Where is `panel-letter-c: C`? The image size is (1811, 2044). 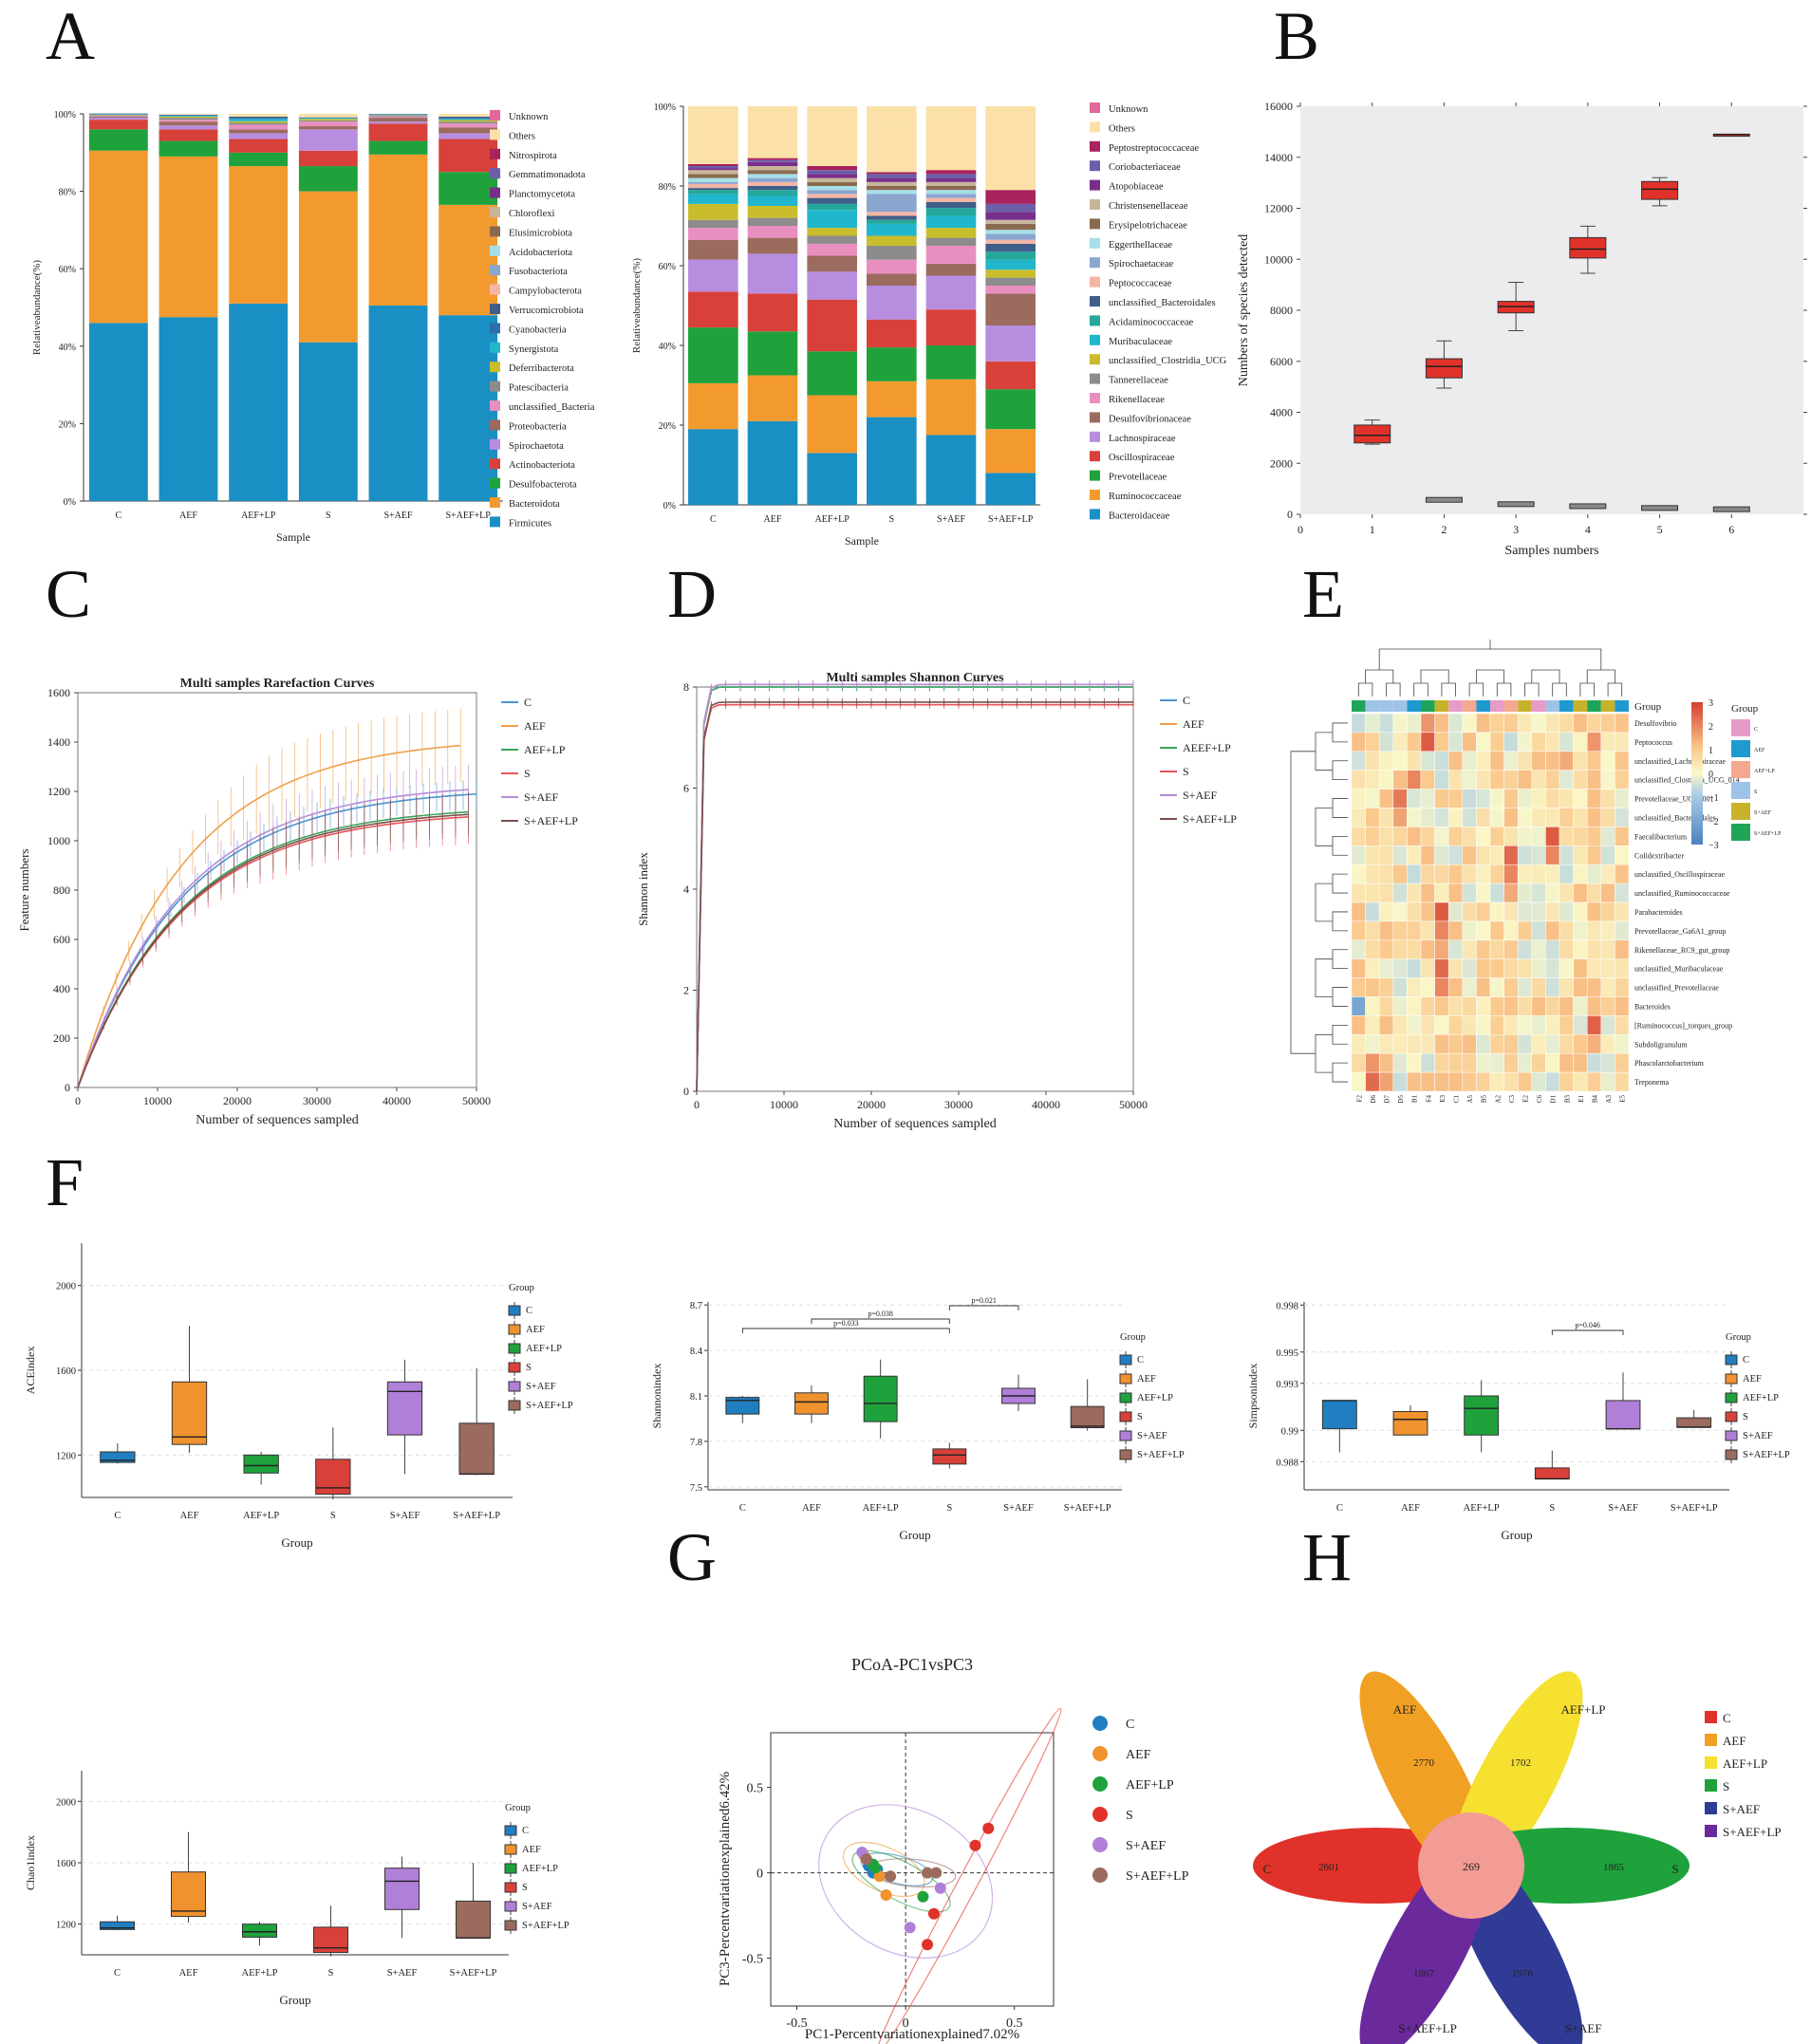
panel-letter-c: C is located at coordinates (68, 594).